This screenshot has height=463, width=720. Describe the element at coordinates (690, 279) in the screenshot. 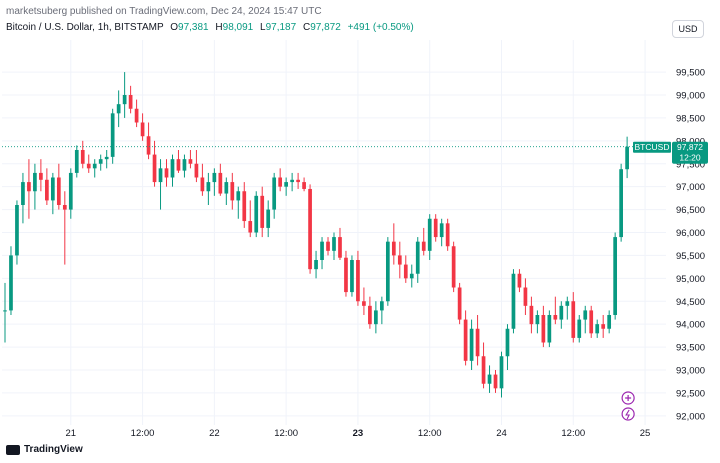

I see `price-tick-label: 95,000` at that location.